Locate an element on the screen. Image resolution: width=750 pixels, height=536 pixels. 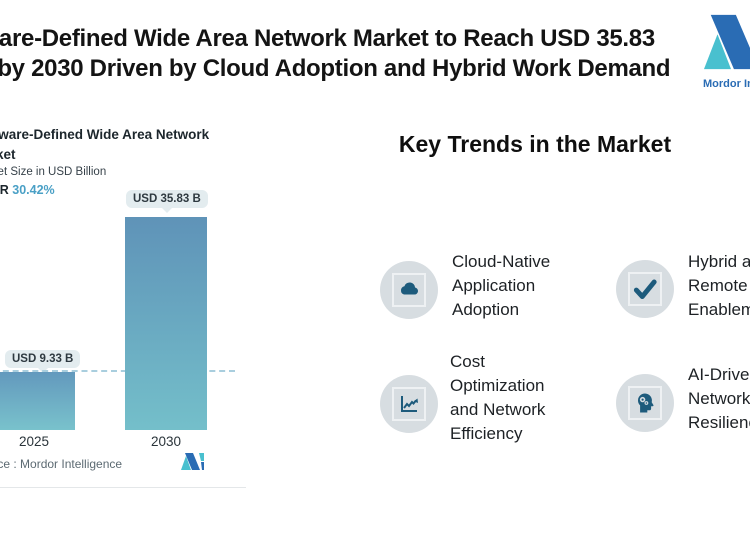
checkmark-glyph is located at coordinates (645, 289).